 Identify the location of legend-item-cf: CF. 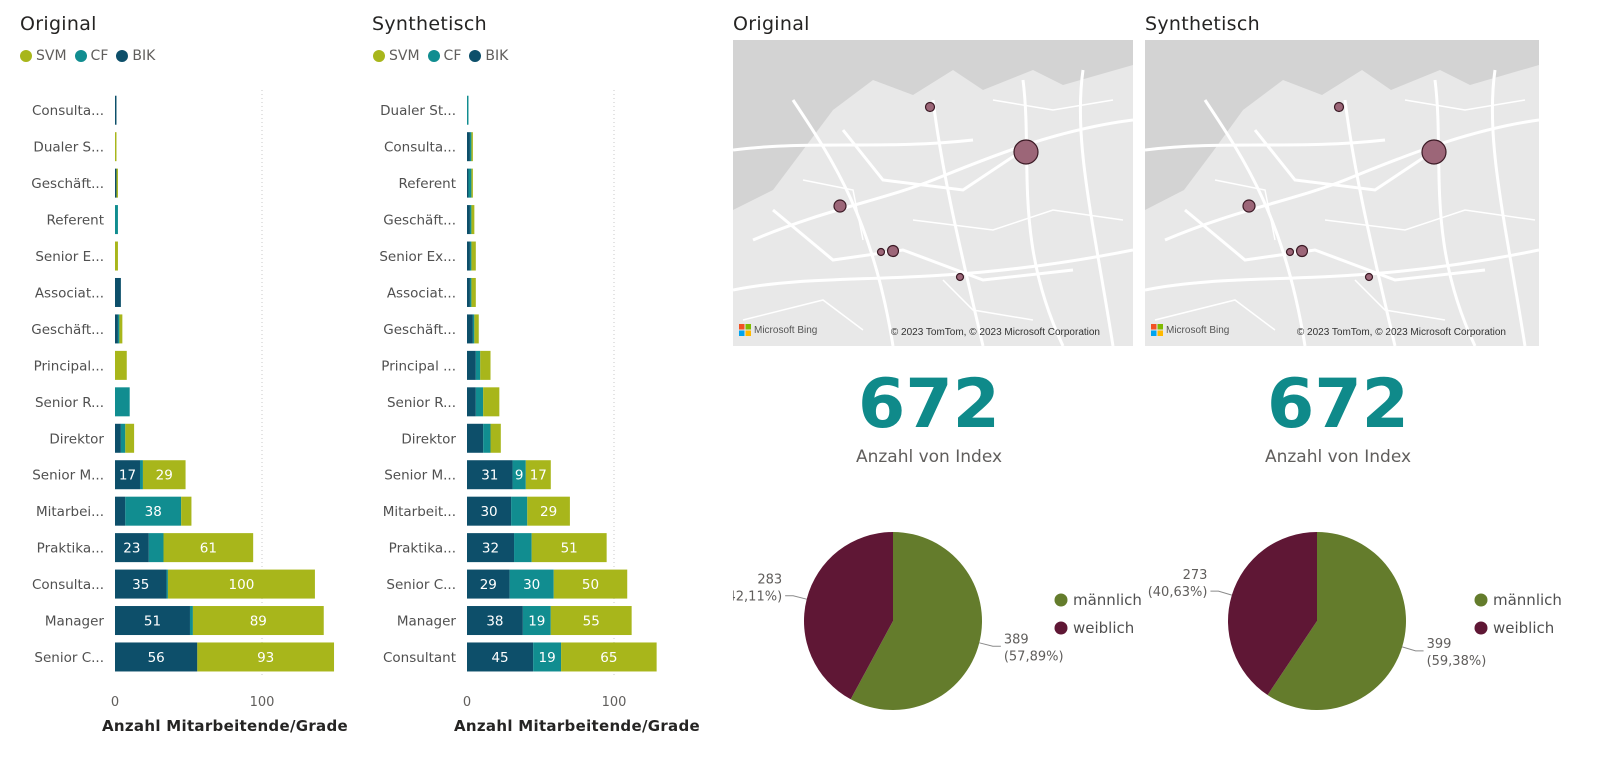
(444, 56).